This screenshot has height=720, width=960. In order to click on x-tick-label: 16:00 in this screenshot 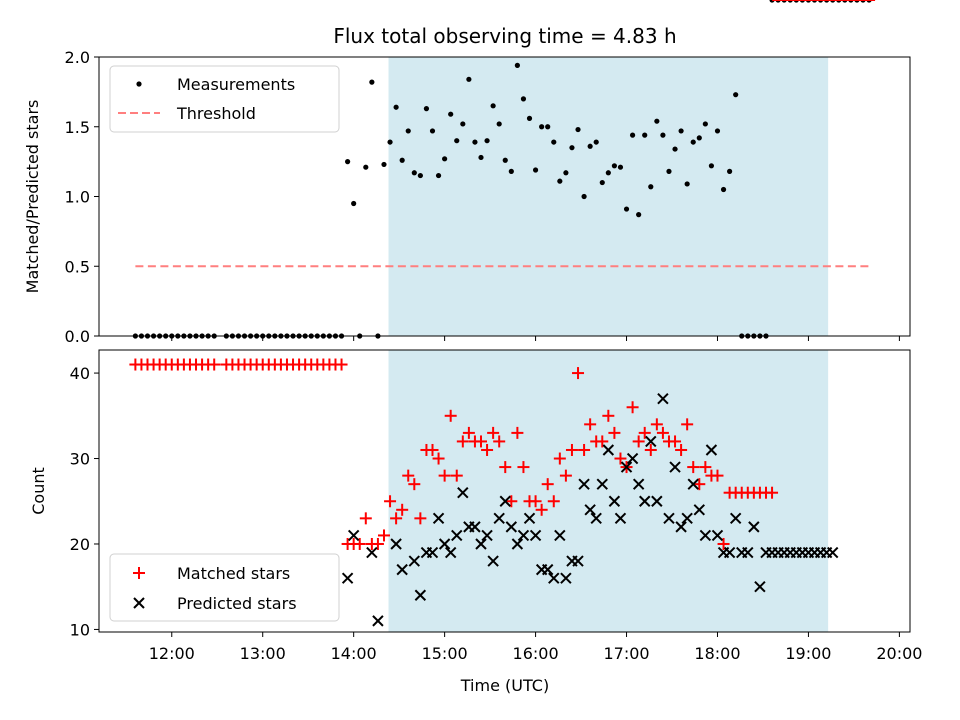, I will do `click(536, 653)`.